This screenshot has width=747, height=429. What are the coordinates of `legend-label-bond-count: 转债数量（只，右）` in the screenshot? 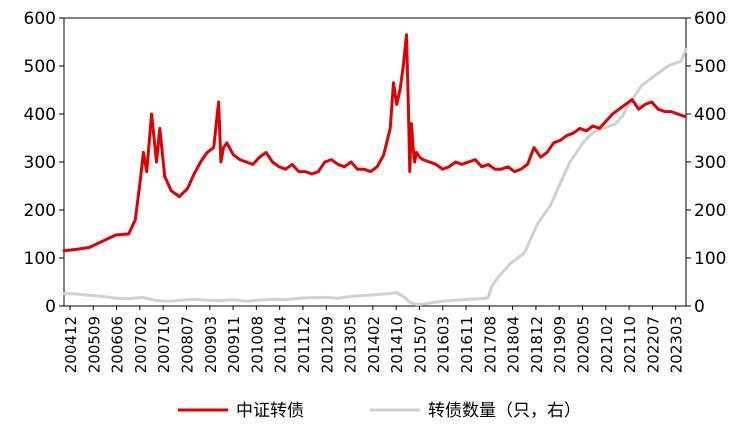 It's located at (504, 411).